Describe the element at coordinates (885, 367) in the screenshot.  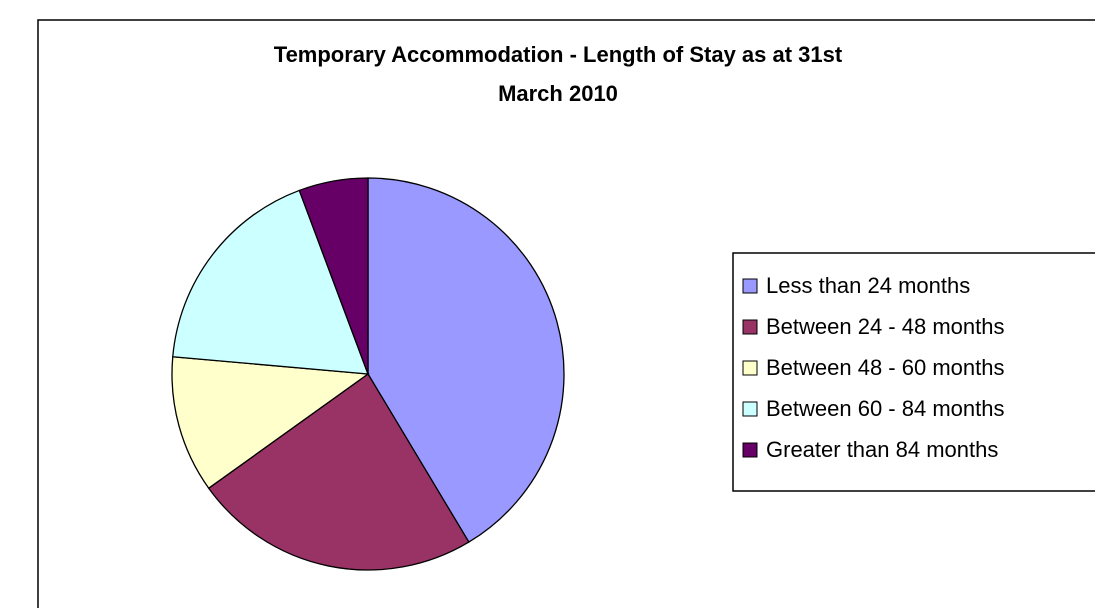
I see `legend-label: Between 48 - 60 months` at that location.